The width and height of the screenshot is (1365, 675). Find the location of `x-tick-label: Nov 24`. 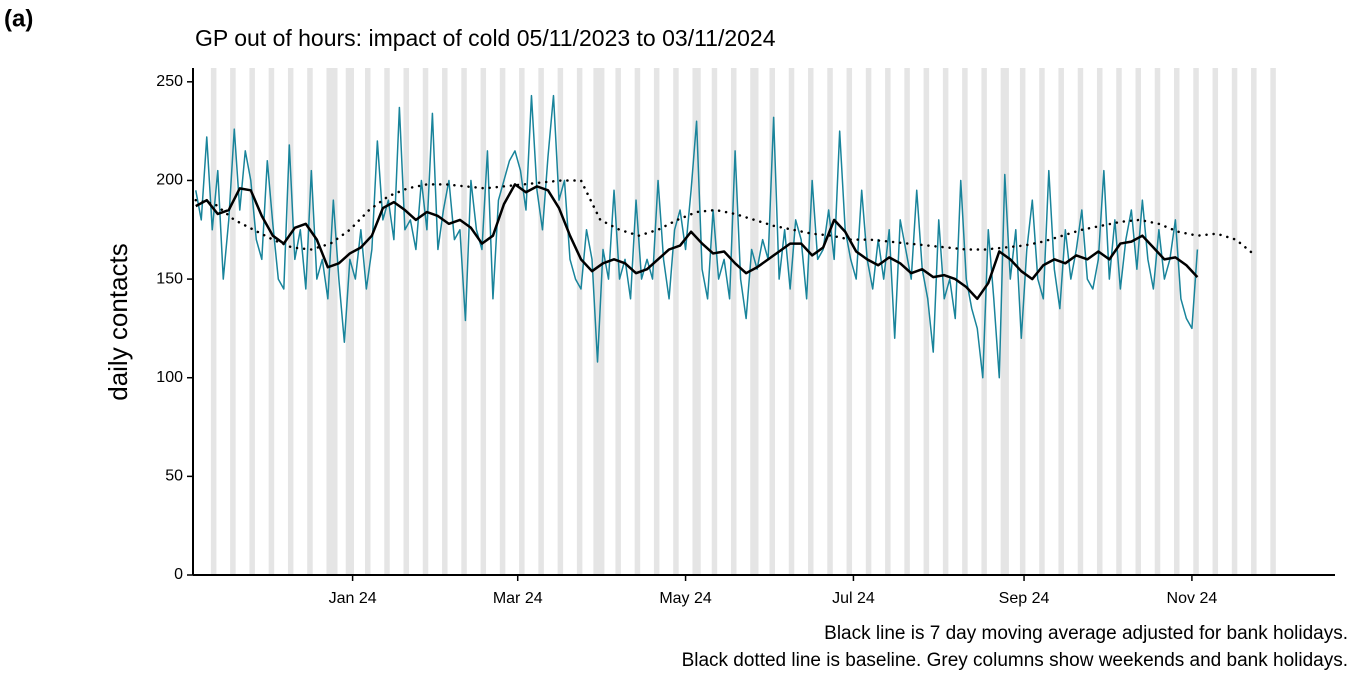

x-tick-label: Nov 24 is located at coordinates (1192, 598).